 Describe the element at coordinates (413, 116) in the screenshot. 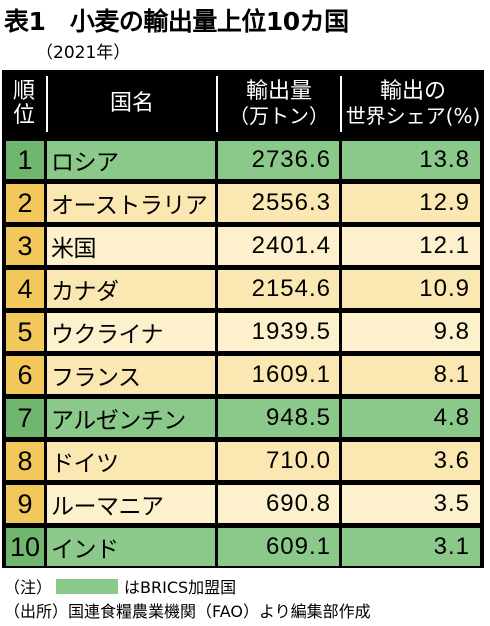

I see `header-share-line2: 世界シェア(%)` at that location.